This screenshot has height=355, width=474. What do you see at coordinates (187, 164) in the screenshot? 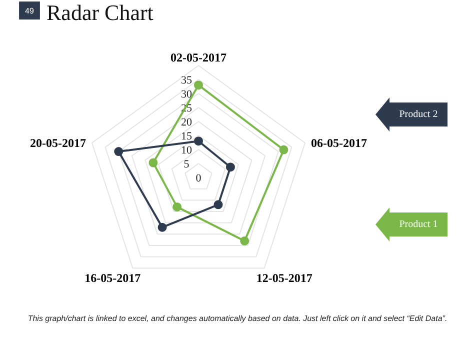
I see `y-tick-label: 5` at bounding box center [187, 164].